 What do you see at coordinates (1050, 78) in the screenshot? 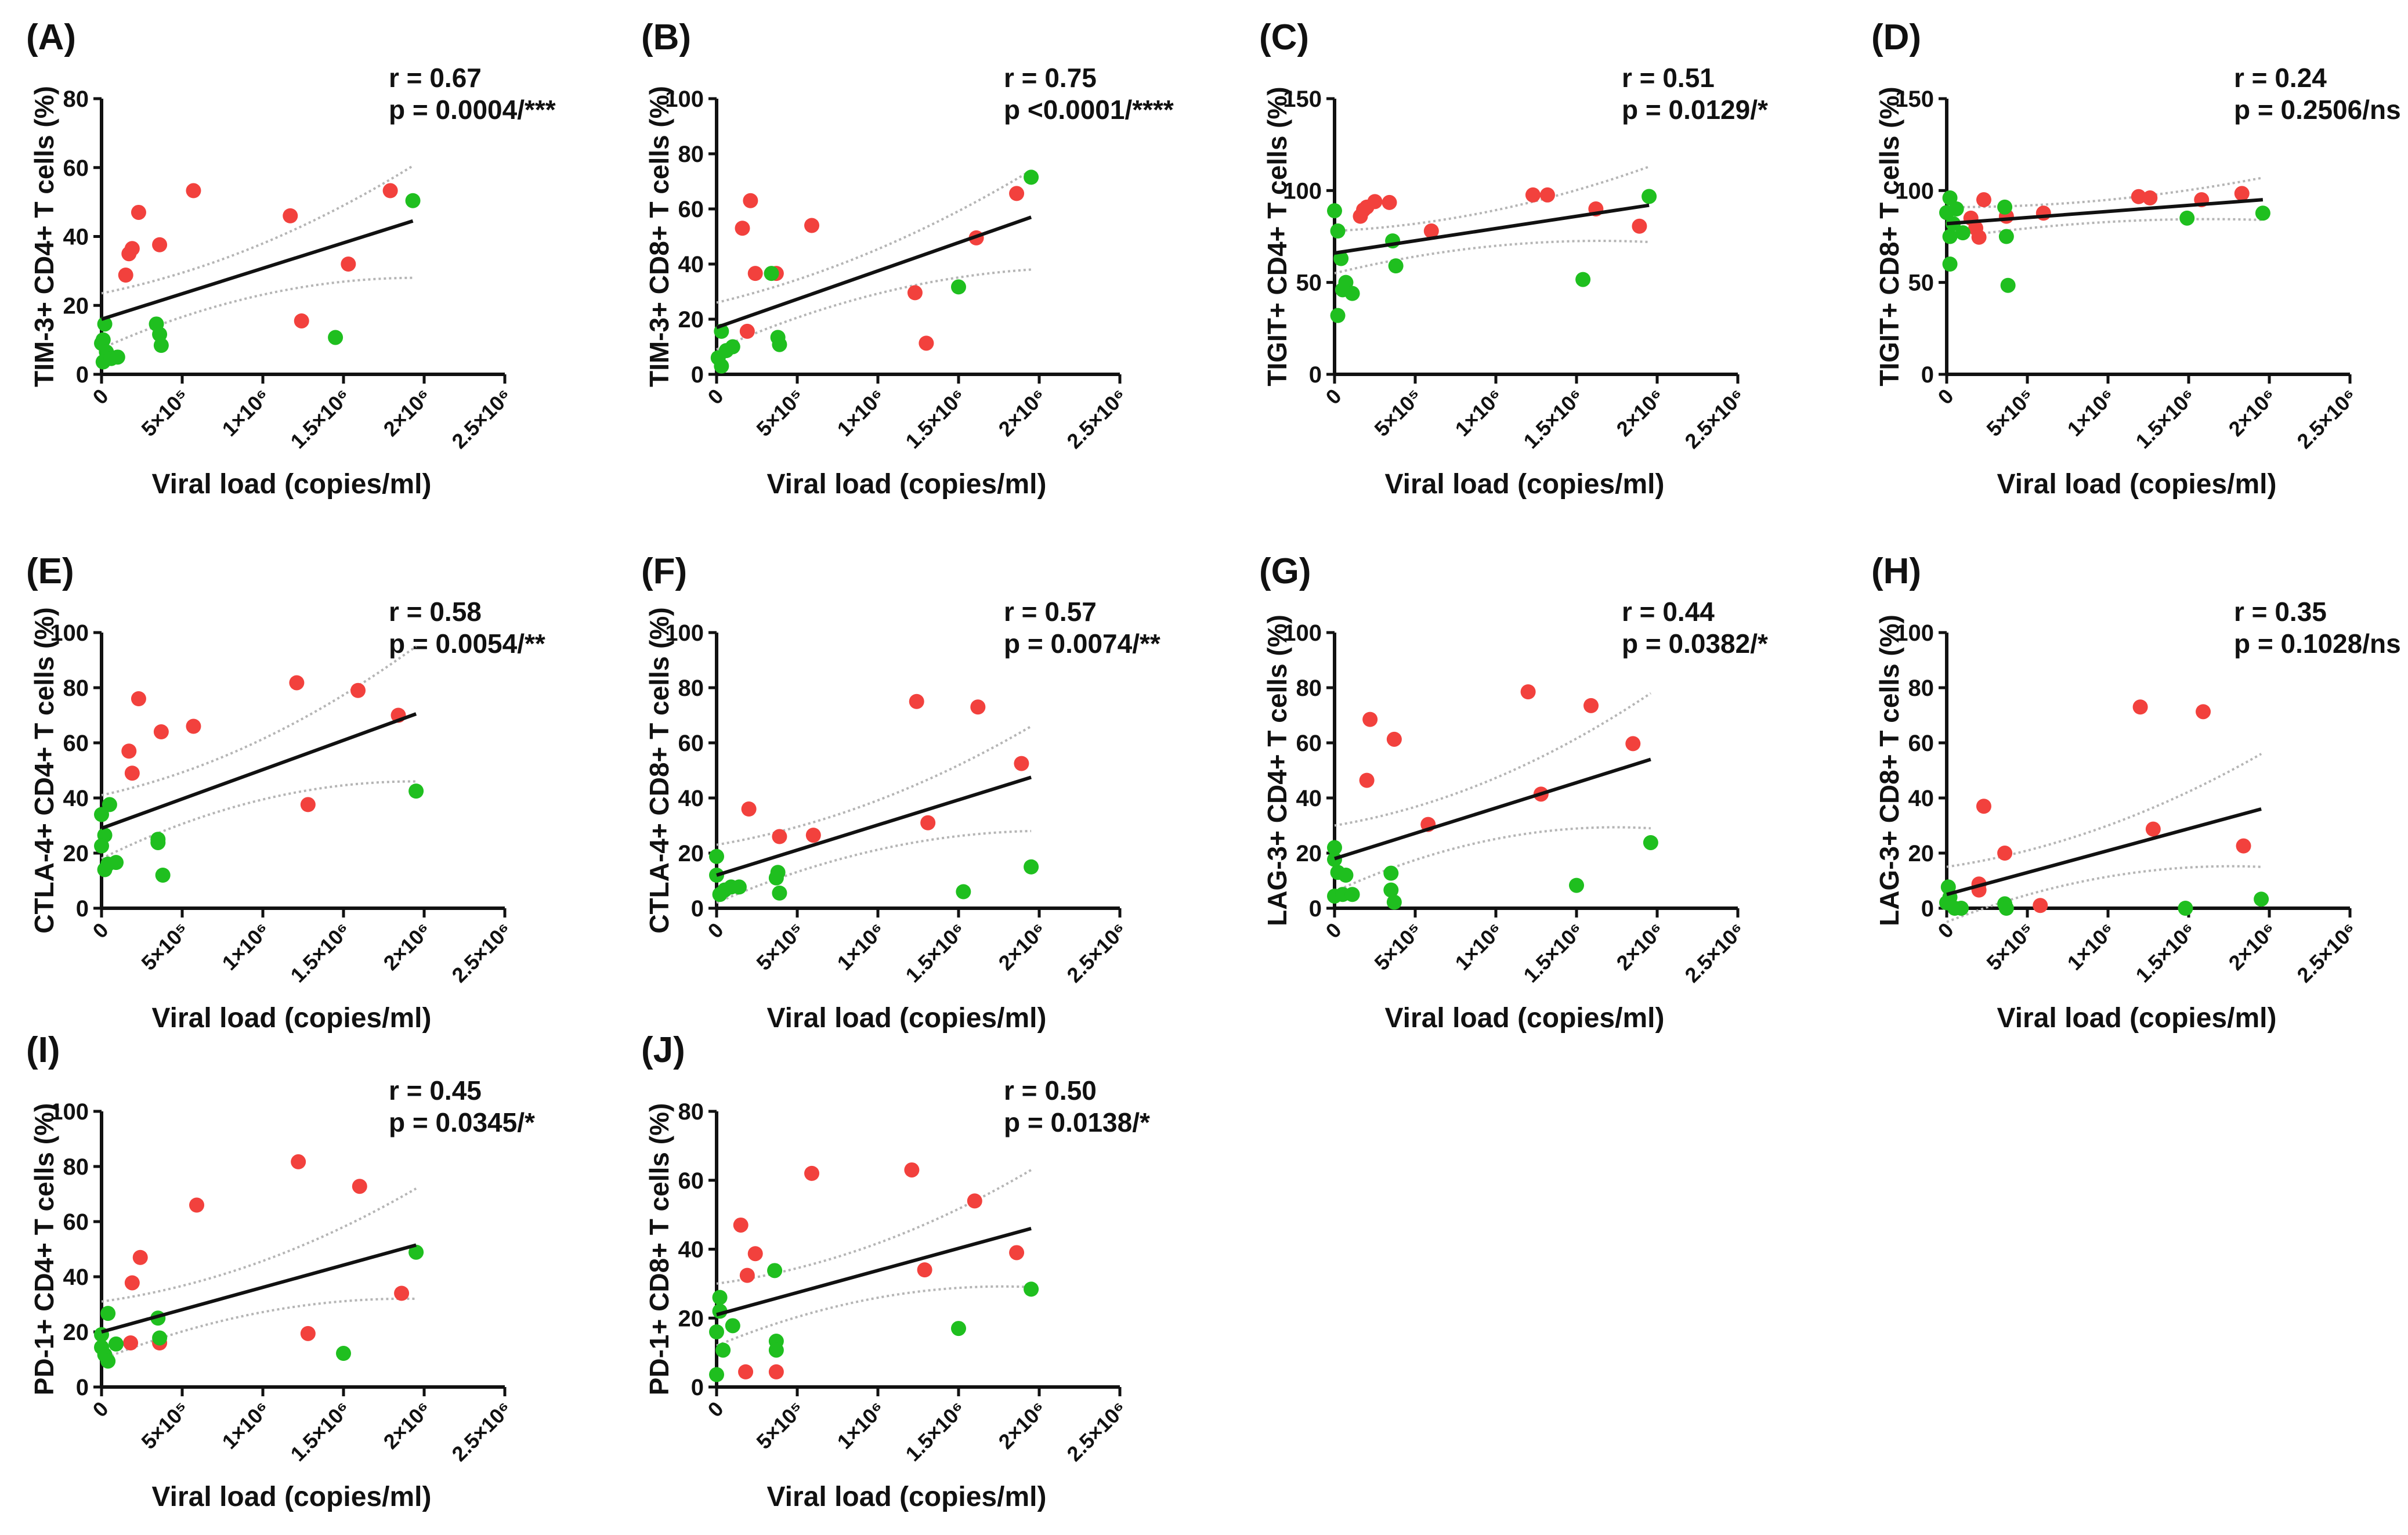
I see `correlation-r: r = 0.75` at bounding box center [1050, 78].